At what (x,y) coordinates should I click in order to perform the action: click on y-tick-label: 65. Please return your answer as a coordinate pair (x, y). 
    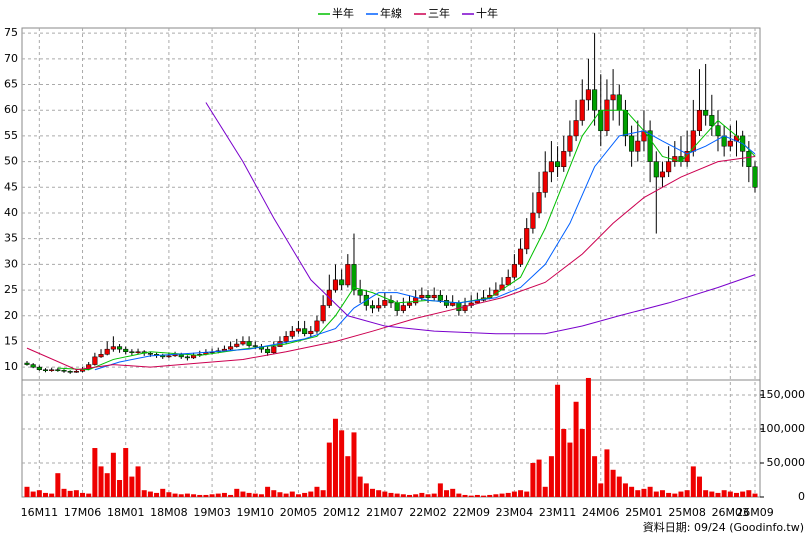
    Looking at the image, I should click on (11, 84).